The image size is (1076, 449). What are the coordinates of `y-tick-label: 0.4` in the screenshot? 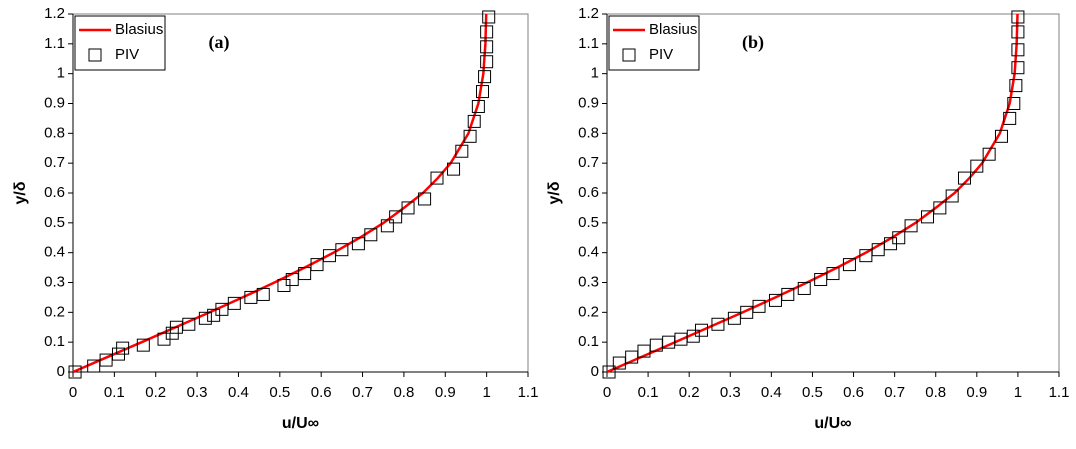 It's located at (588, 252).